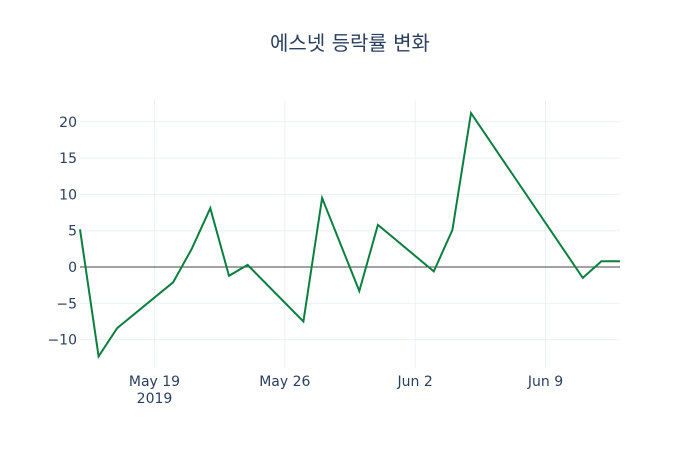 This screenshot has width=700, height=454. Describe the element at coordinates (68, 123) in the screenshot. I see `y-tick-label: 20` at that location.